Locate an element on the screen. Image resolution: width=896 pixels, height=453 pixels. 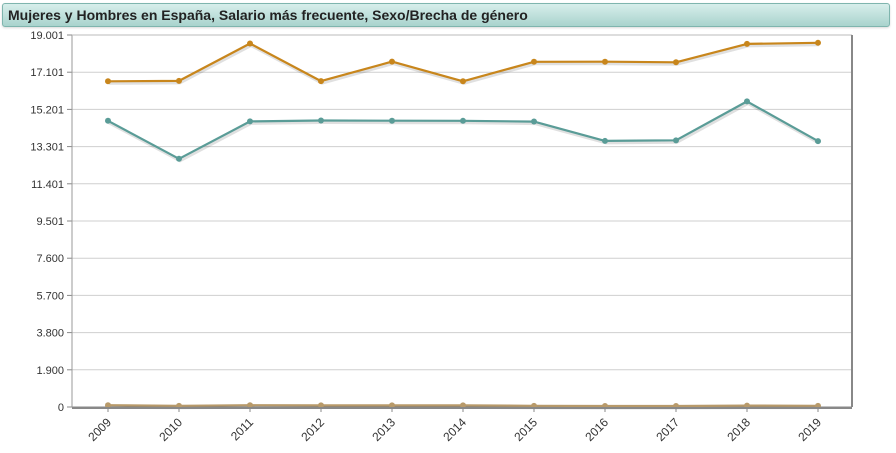
x-tick-label: 2012 is located at coordinates (312, 429).